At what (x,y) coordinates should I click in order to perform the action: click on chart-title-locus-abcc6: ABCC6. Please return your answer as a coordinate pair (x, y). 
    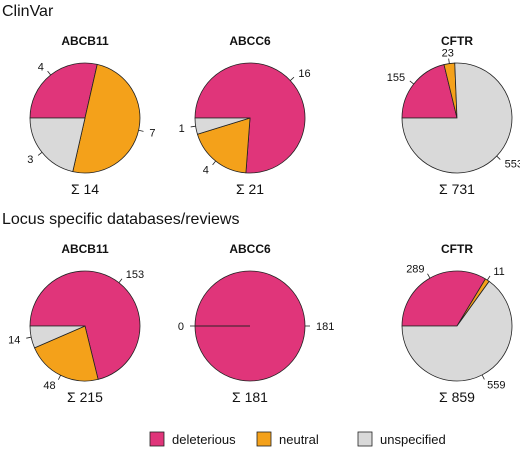
    Looking at the image, I should click on (250, 249).